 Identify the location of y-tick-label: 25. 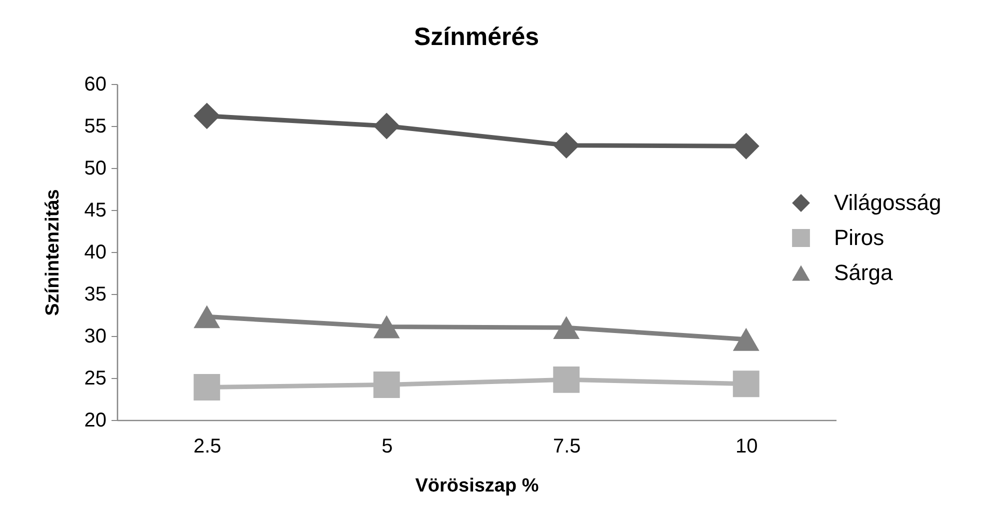
(95, 379).